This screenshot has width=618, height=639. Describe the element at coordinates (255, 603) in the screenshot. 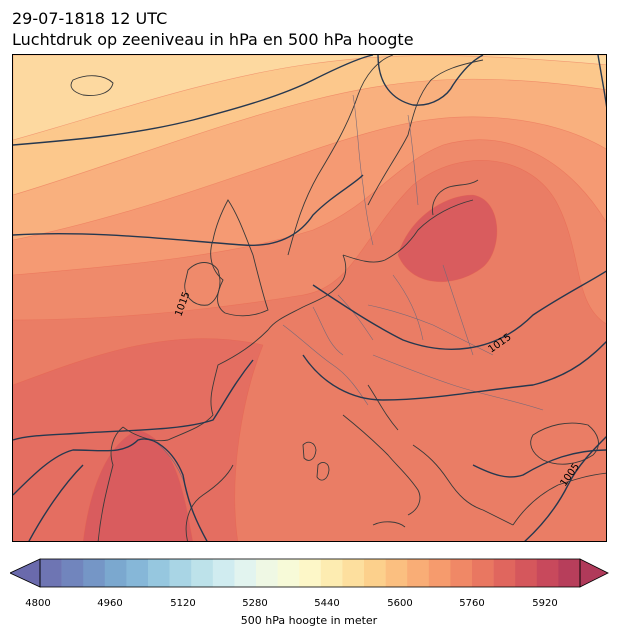

I see `colorbar-tick: 5280` at that location.